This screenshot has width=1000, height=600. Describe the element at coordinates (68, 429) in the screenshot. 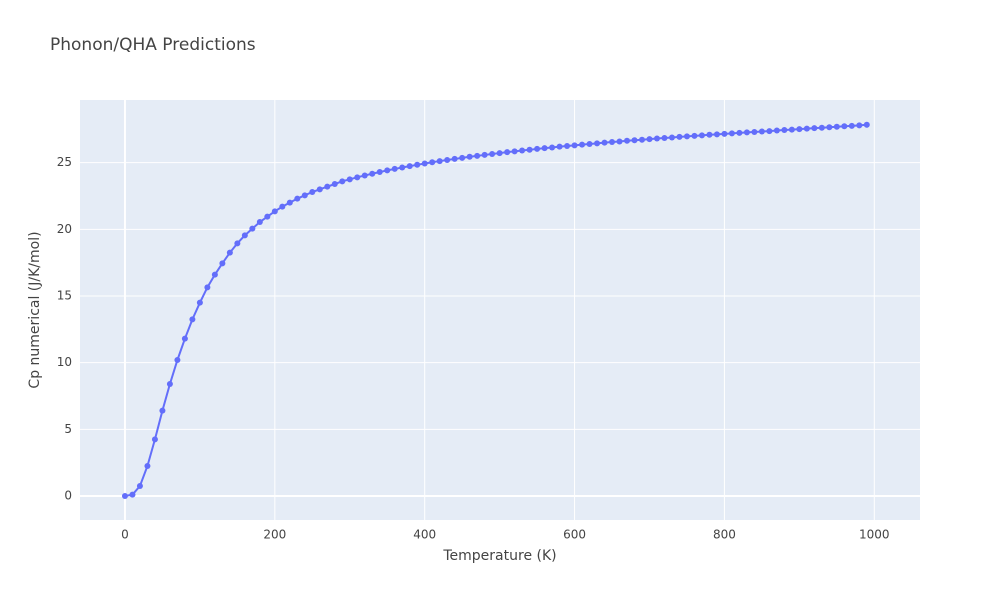

I see `y-tick-label: 5` at that location.